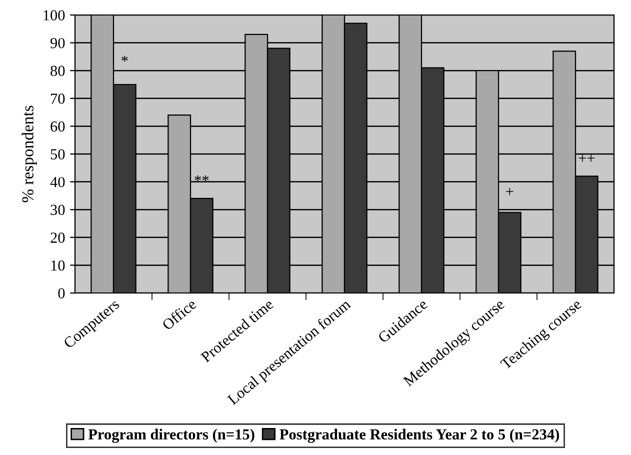 The width and height of the screenshot is (631, 455). I want to click on y-tick-label: 20, so click(57, 237).